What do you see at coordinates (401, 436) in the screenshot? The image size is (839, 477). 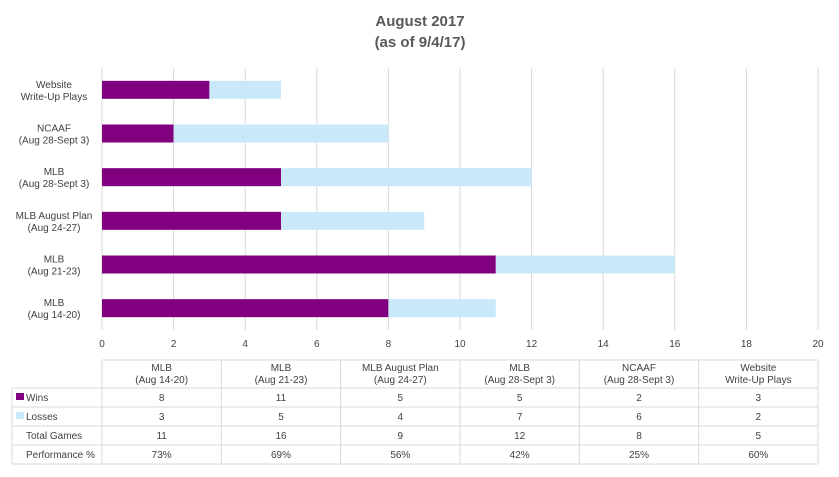 I see `table-cell: 9` at bounding box center [401, 436].